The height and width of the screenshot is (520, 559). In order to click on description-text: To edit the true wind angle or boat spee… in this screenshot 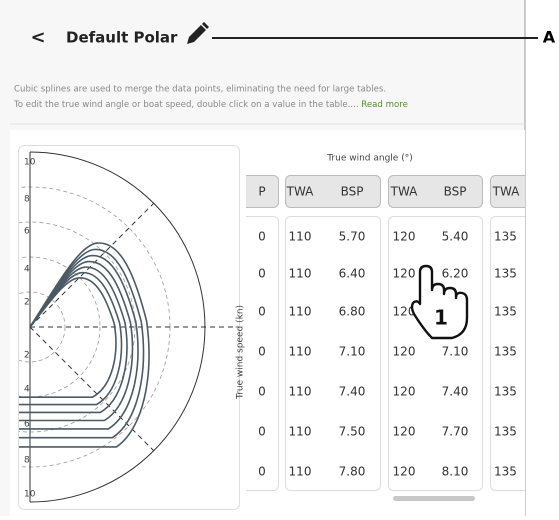, I will do `click(187, 105)`.